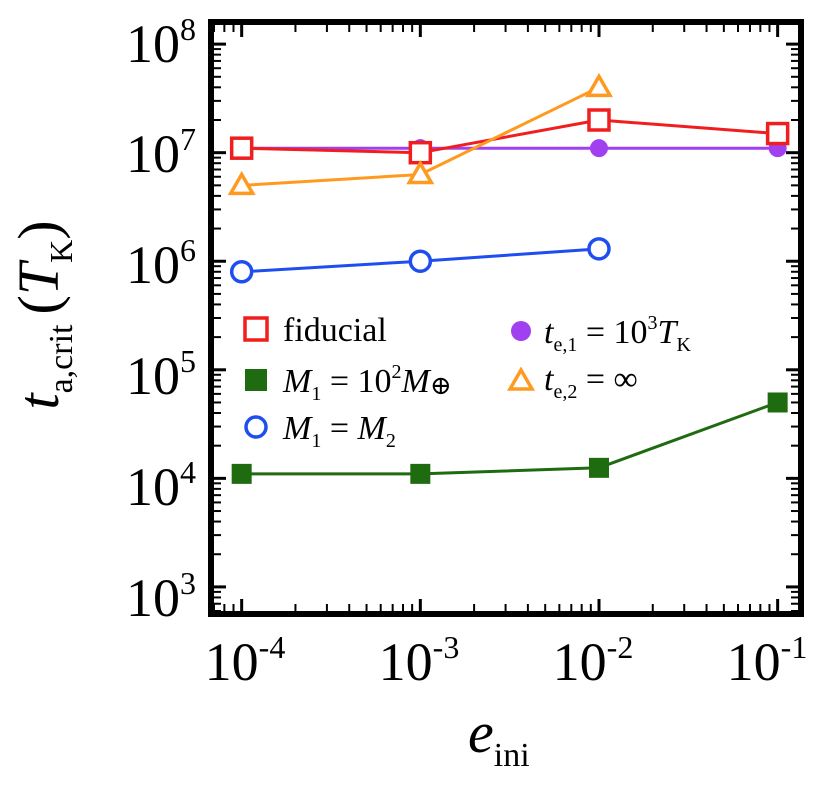 This screenshot has width=829, height=789. What do you see at coordinates (161, 374) in the screenshot?
I see `y-tick-label-1e5: 10⁵` at bounding box center [161, 374].